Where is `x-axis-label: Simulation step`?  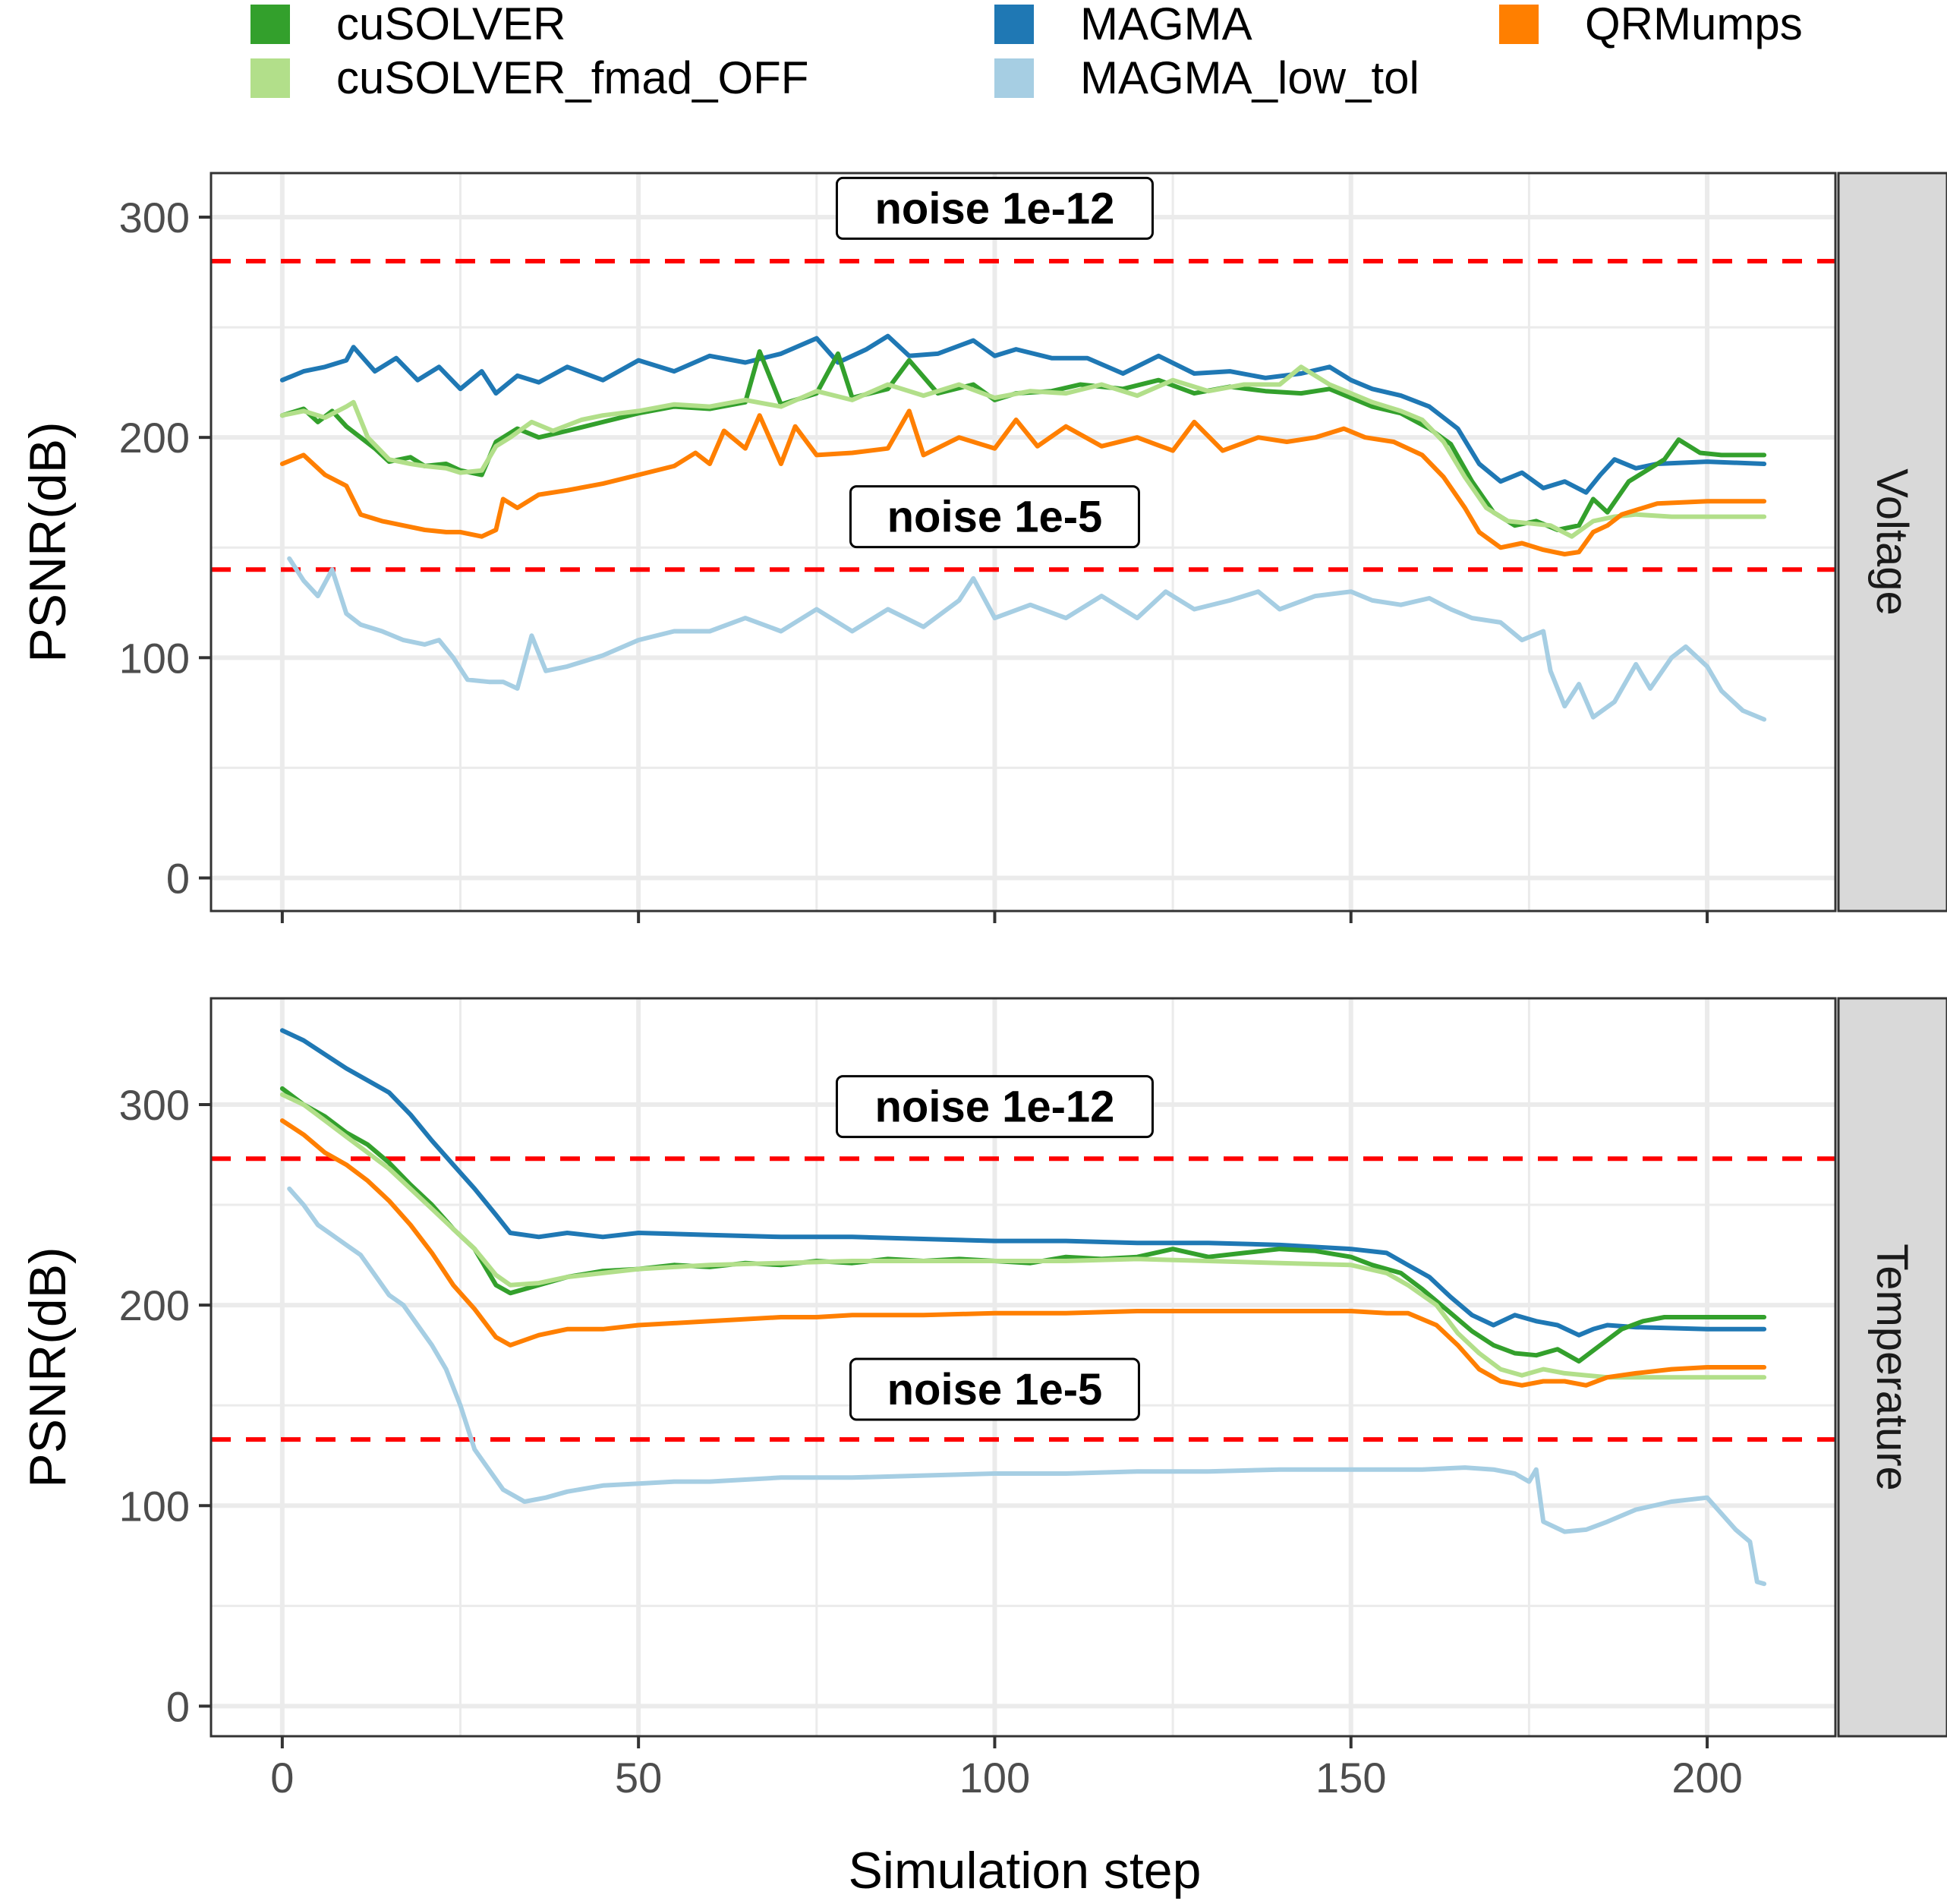 x-axis-label: Simulation step is located at coordinates (1025, 1871).